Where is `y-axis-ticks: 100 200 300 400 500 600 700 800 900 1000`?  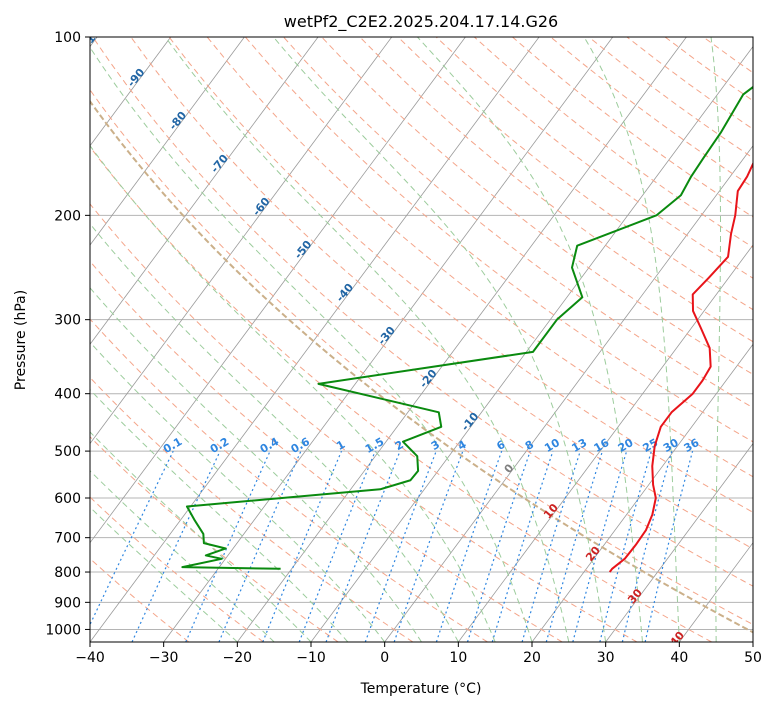 y-axis-ticks: 100 200 300 400 500 600 700 800 900 1000 is located at coordinates (67, 334).